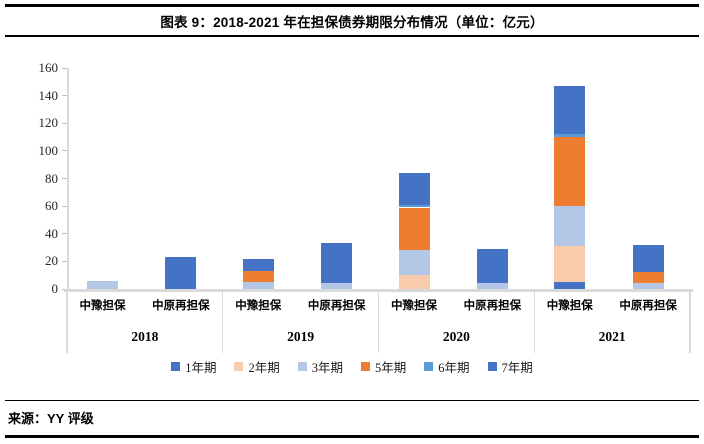 Image resolution: width=704 pixels, height=444 pixels. What do you see at coordinates (264, 367) in the screenshot?
I see `legend-label: 2年期` at bounding box center [264, 367].